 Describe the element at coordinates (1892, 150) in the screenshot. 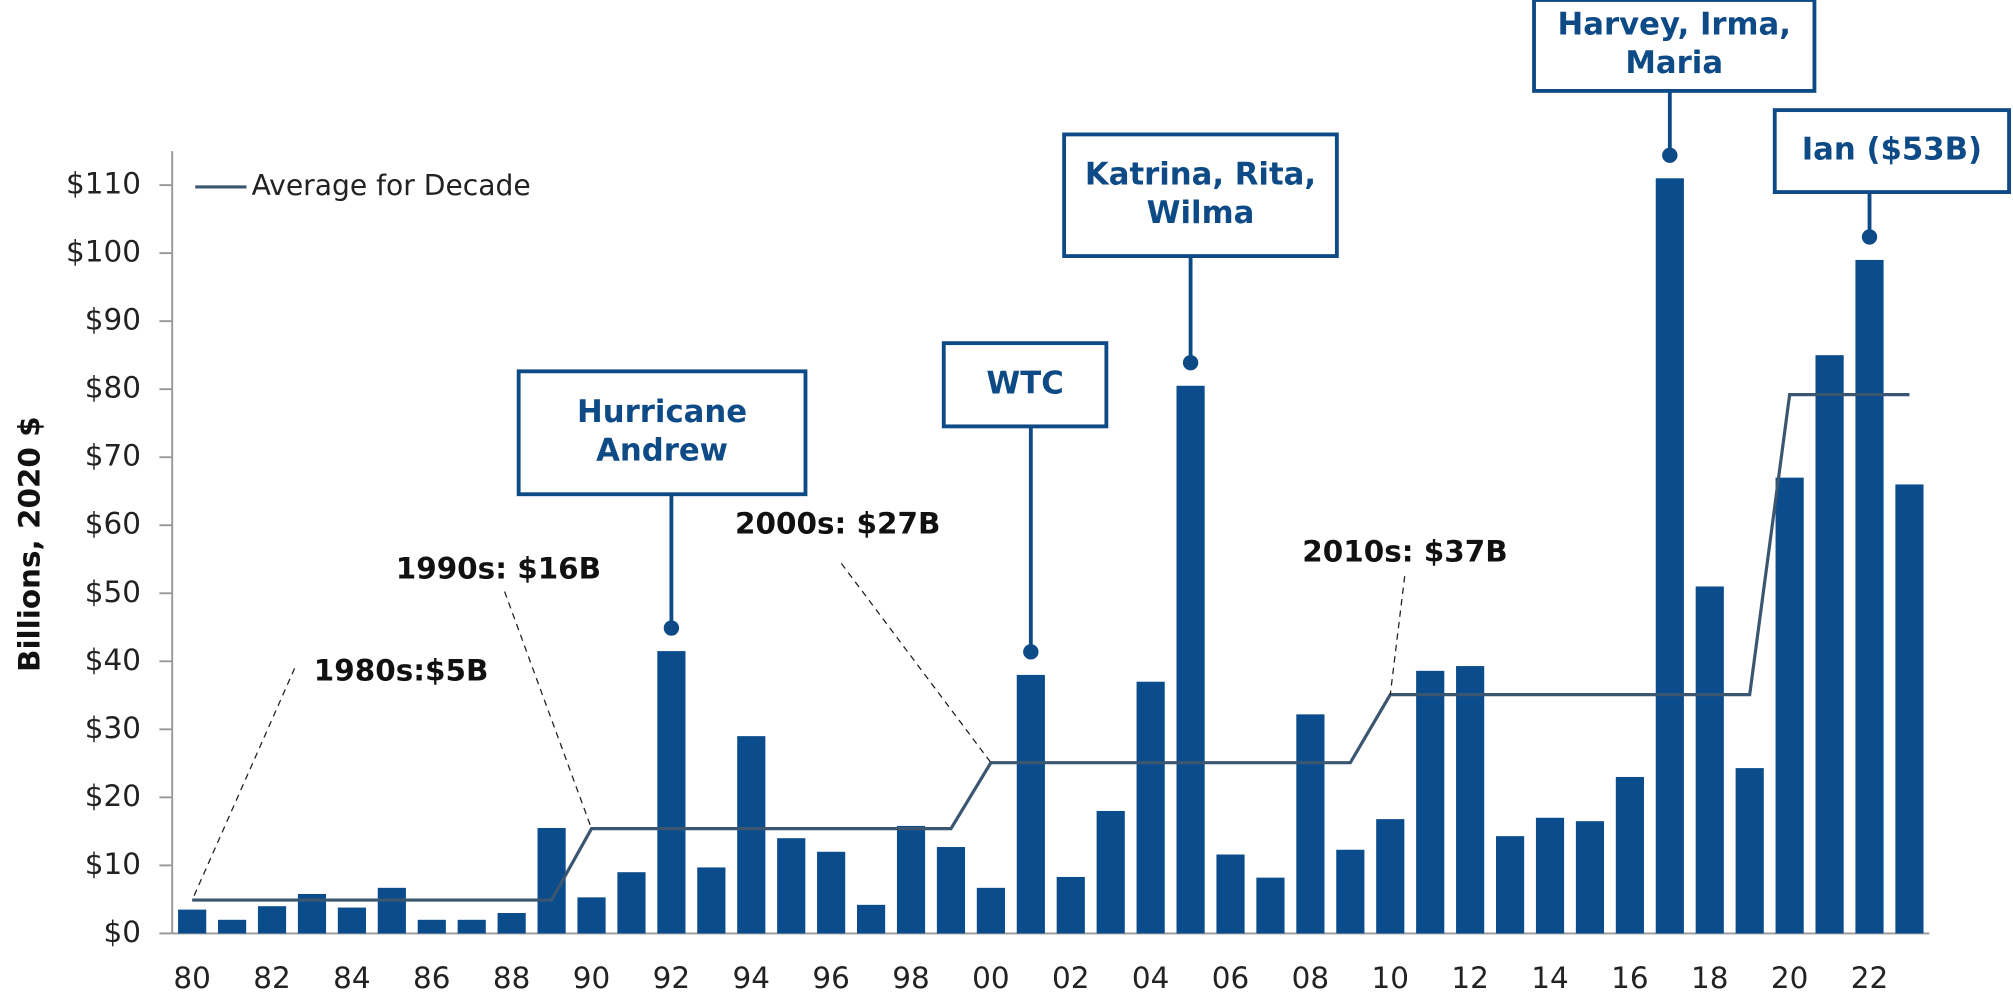

I see `callout-text: Ian ($53B)` at that location.